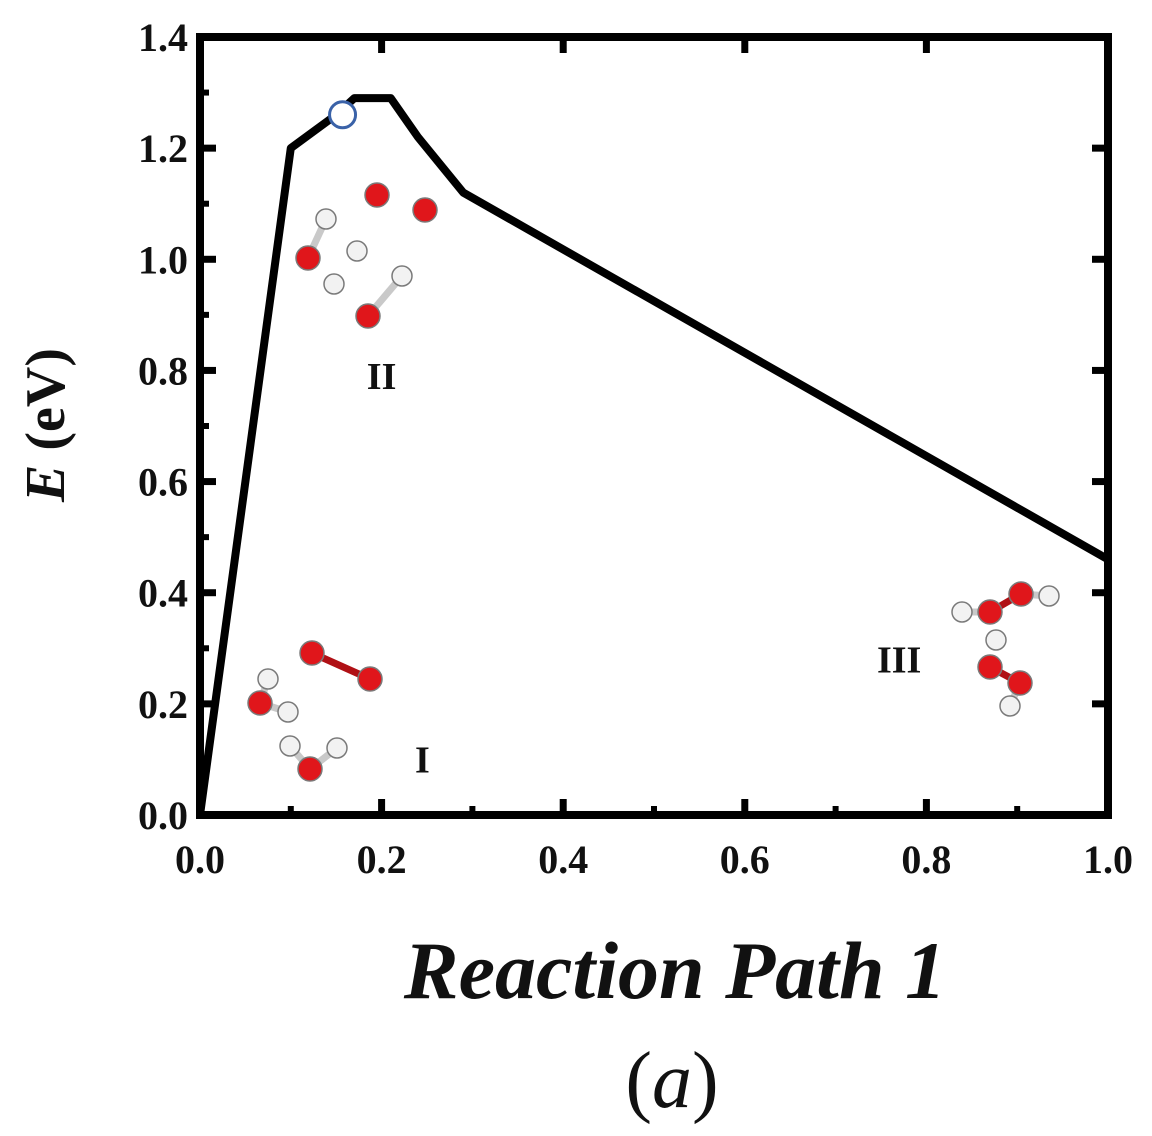 This screenshot has height=1136, width=1152. Describe the element at coordinates (163, 148) in the screenshot. I see `y-tick-label: 1.2` at that location.